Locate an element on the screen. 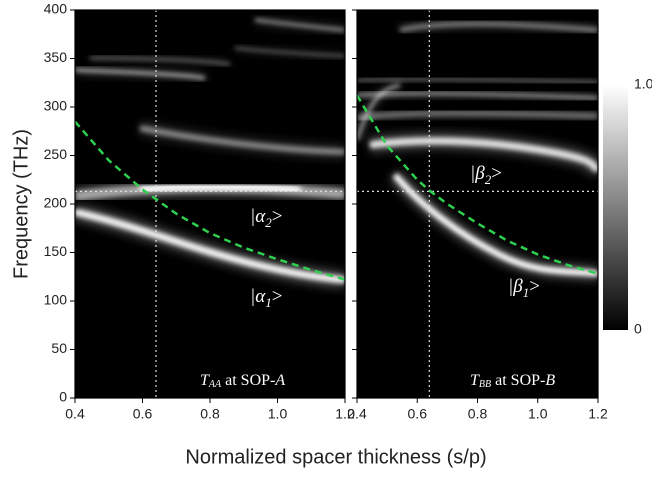 The height and width of the screenshot is (477, 652). colorbar-tick-label: 0 is located at coordinates (638, 329).